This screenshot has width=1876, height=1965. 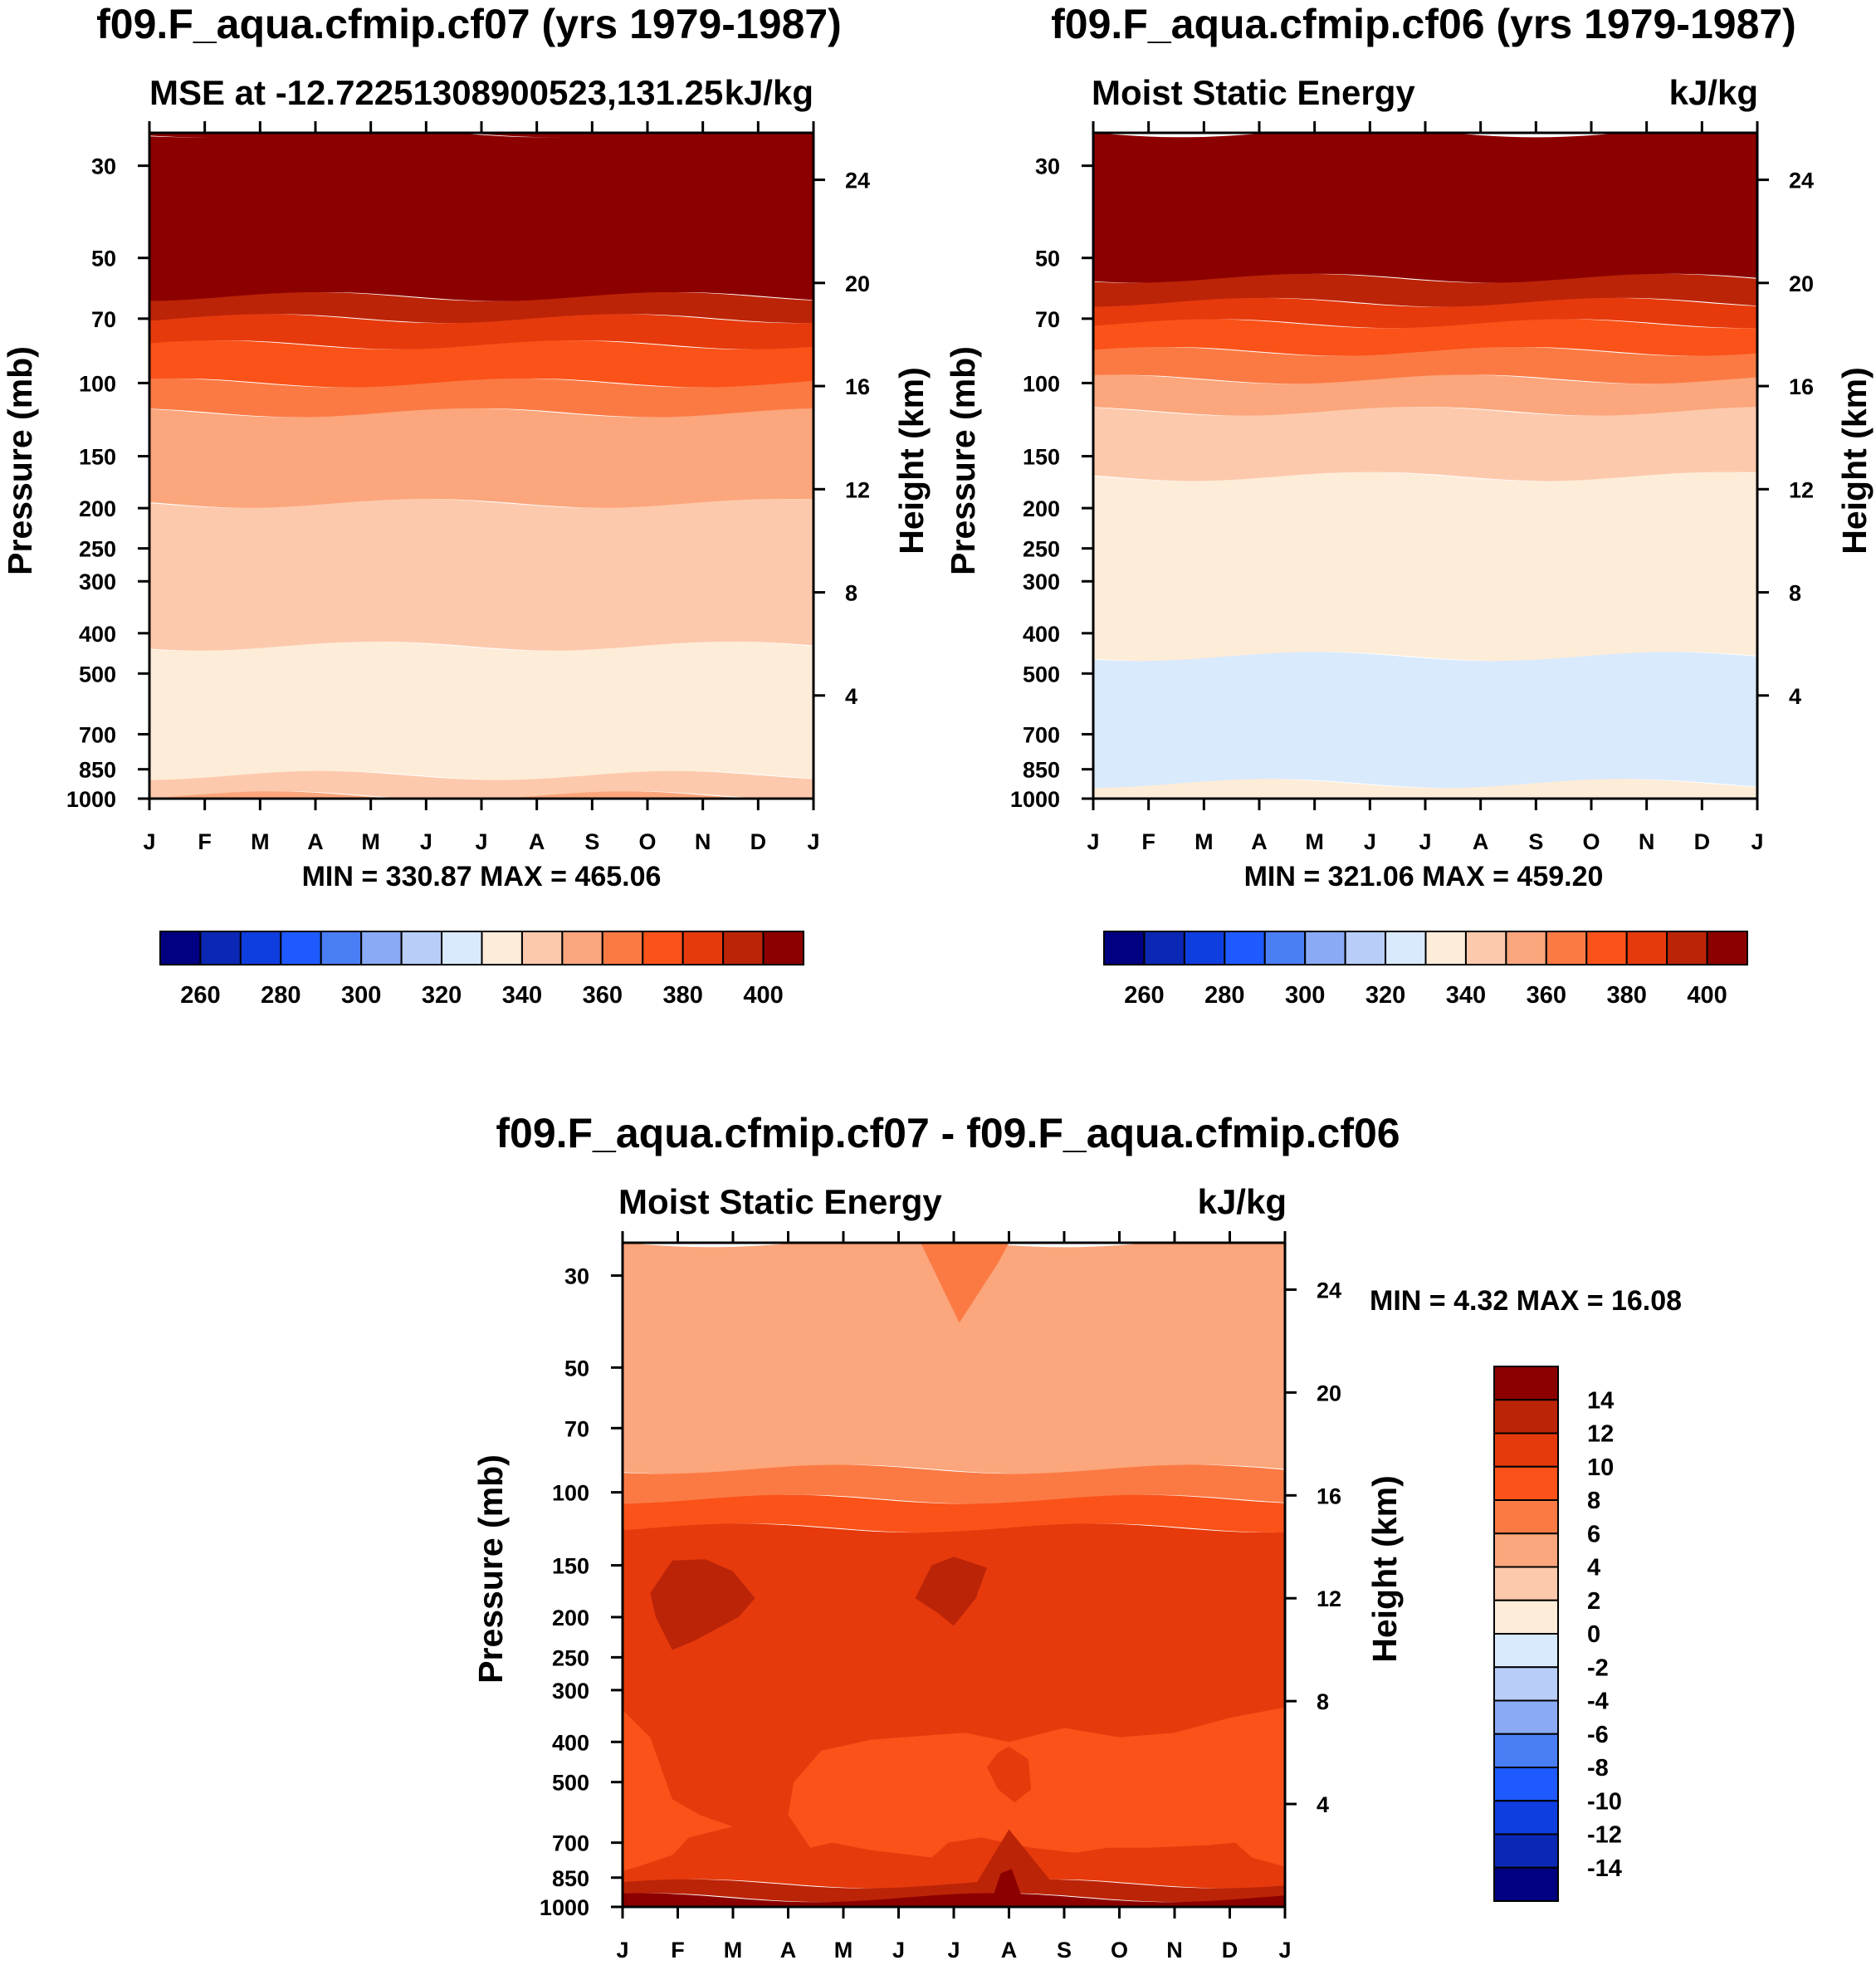 I want to click on panel-title: f09.F_aqua.cfmip.cf07 (yrs 1979-1987), so click(x=469, y=24).